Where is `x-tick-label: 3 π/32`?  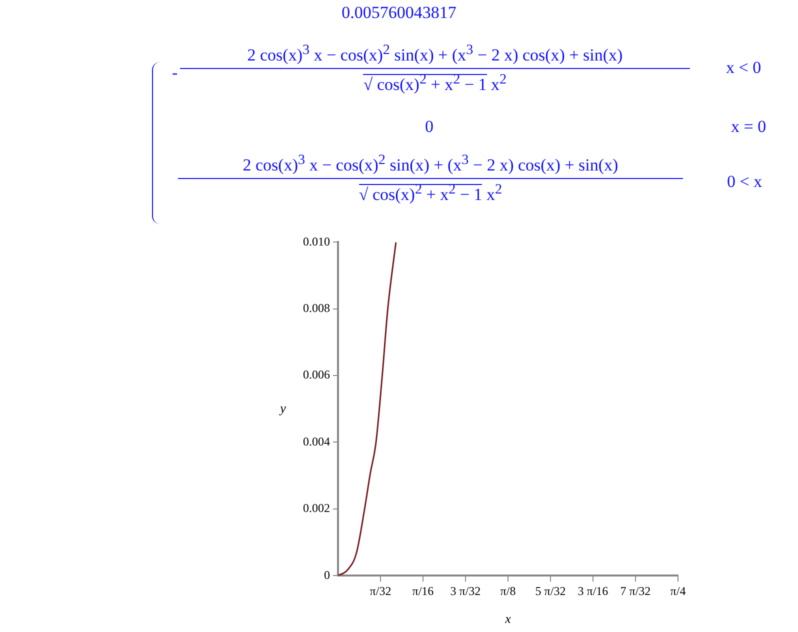 x-tick-label: 3 π/32 is located at coordinates (465, 591).